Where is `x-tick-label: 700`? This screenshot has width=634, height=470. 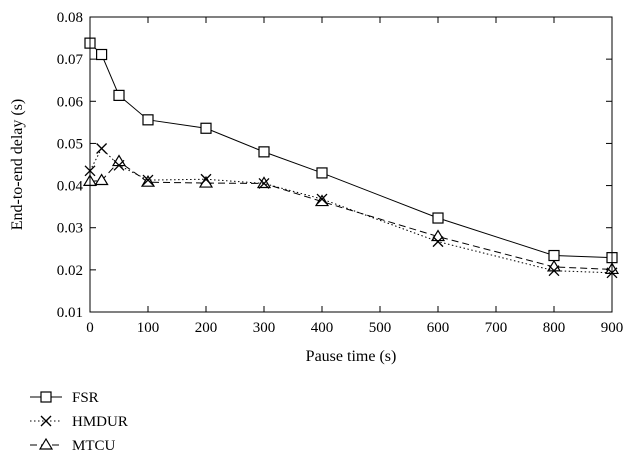 x-tick-label: 700 is located at coordinates (496, 328).